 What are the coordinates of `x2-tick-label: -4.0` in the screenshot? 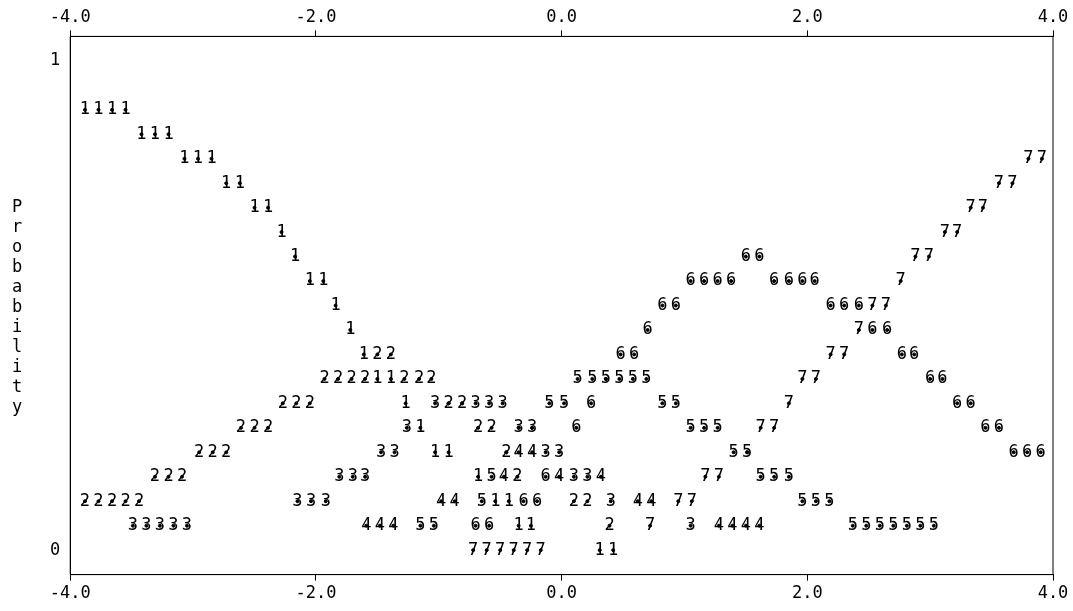 It's located at (70, 15).